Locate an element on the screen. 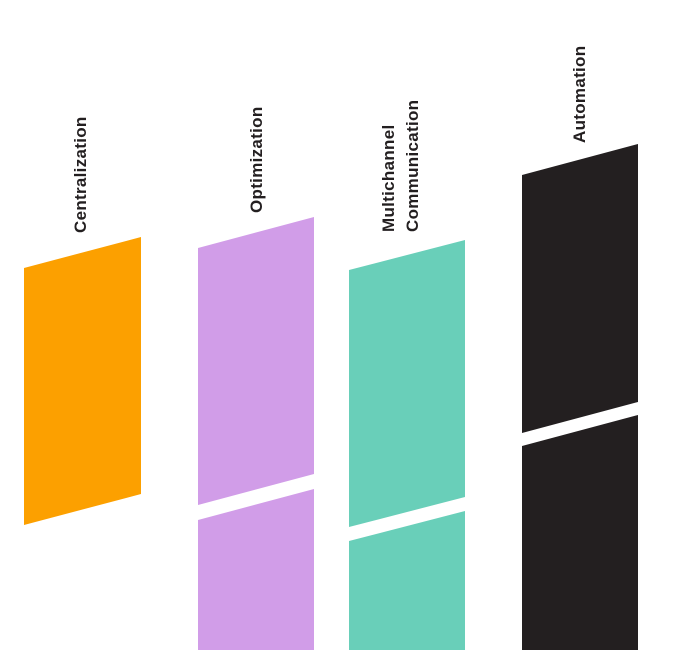 Image resolution: width=673 pixels, height=650 pixels. multichannel-communication-segment-bottom is located at coordinates (407, 580).